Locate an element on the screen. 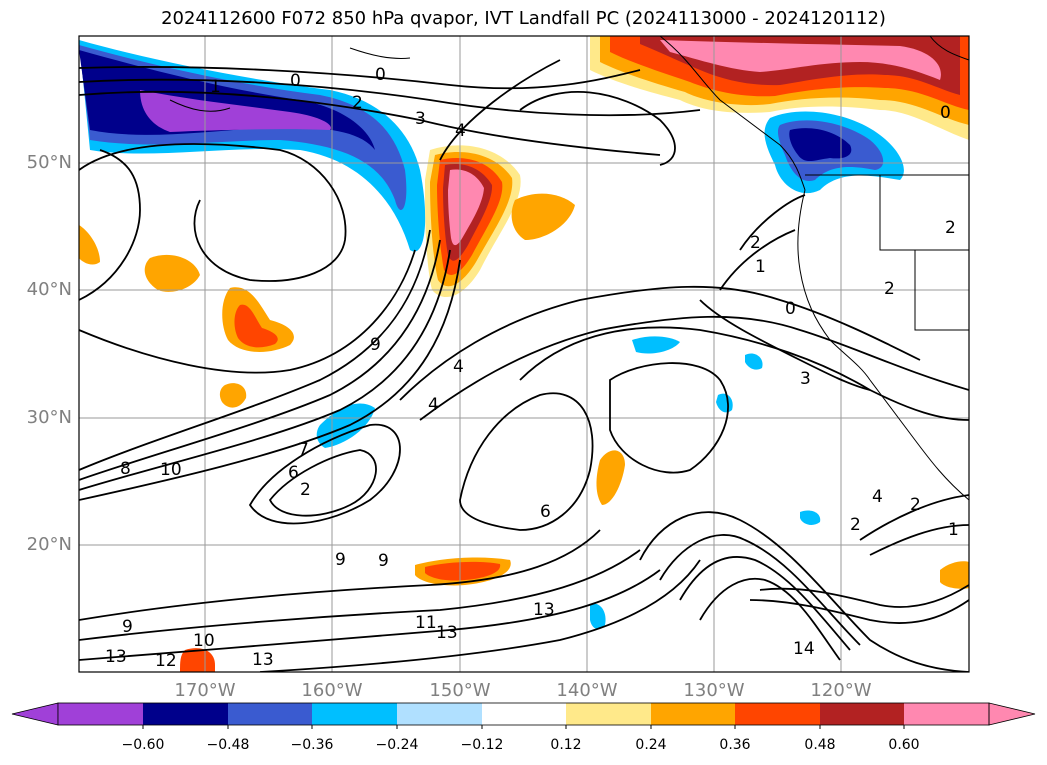 This screenshot has height=765, width=1047. negative-anomaly-band is located at coordinates (252, 146).